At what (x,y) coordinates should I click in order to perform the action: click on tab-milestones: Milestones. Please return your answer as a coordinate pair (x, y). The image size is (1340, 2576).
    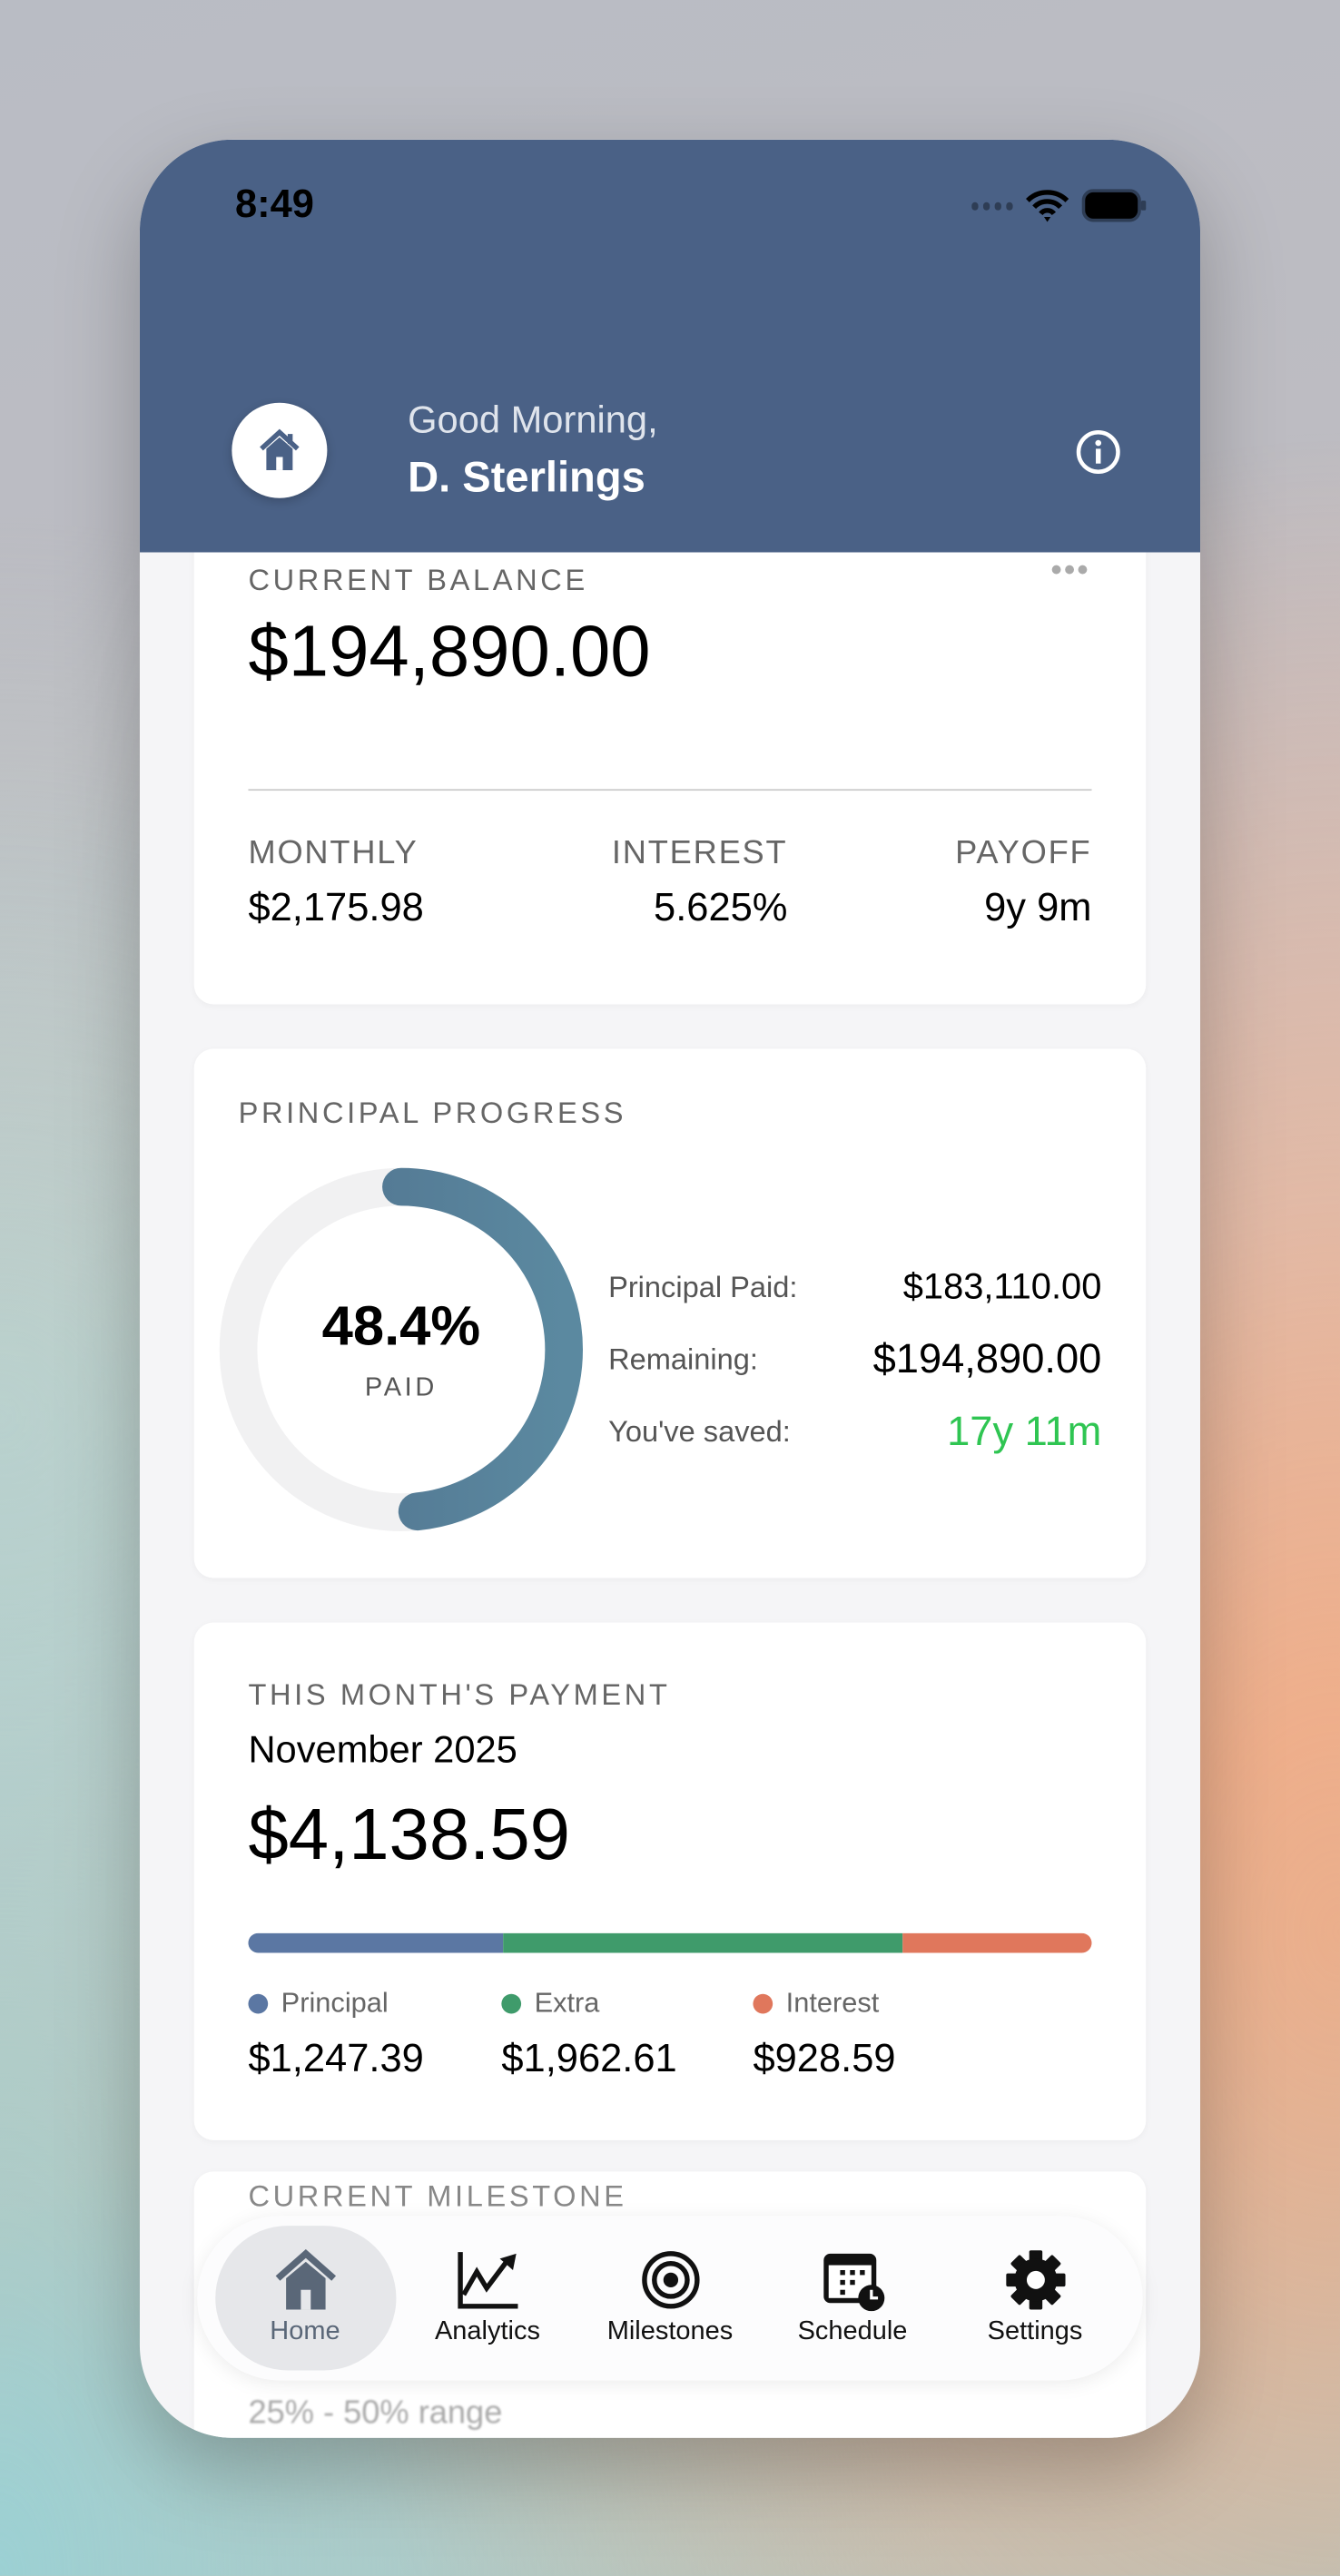
    Looking at the image, I should click on (669, 2298).